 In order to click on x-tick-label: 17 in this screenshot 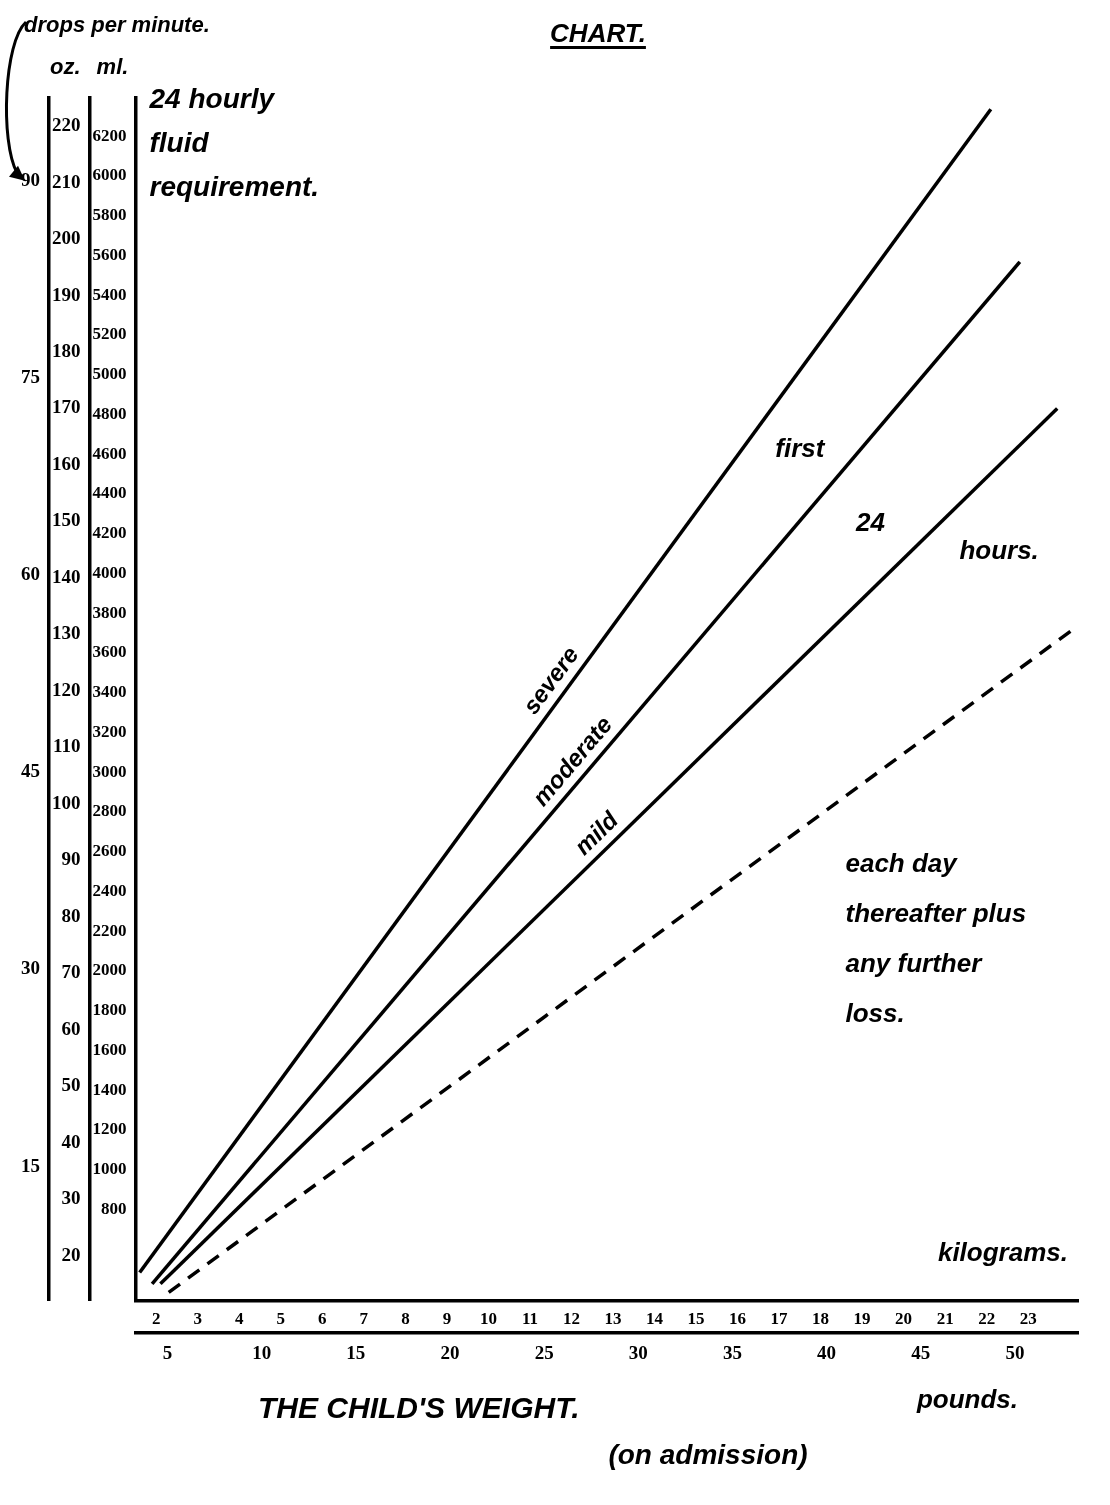, I will do `click(779, 1319)`.